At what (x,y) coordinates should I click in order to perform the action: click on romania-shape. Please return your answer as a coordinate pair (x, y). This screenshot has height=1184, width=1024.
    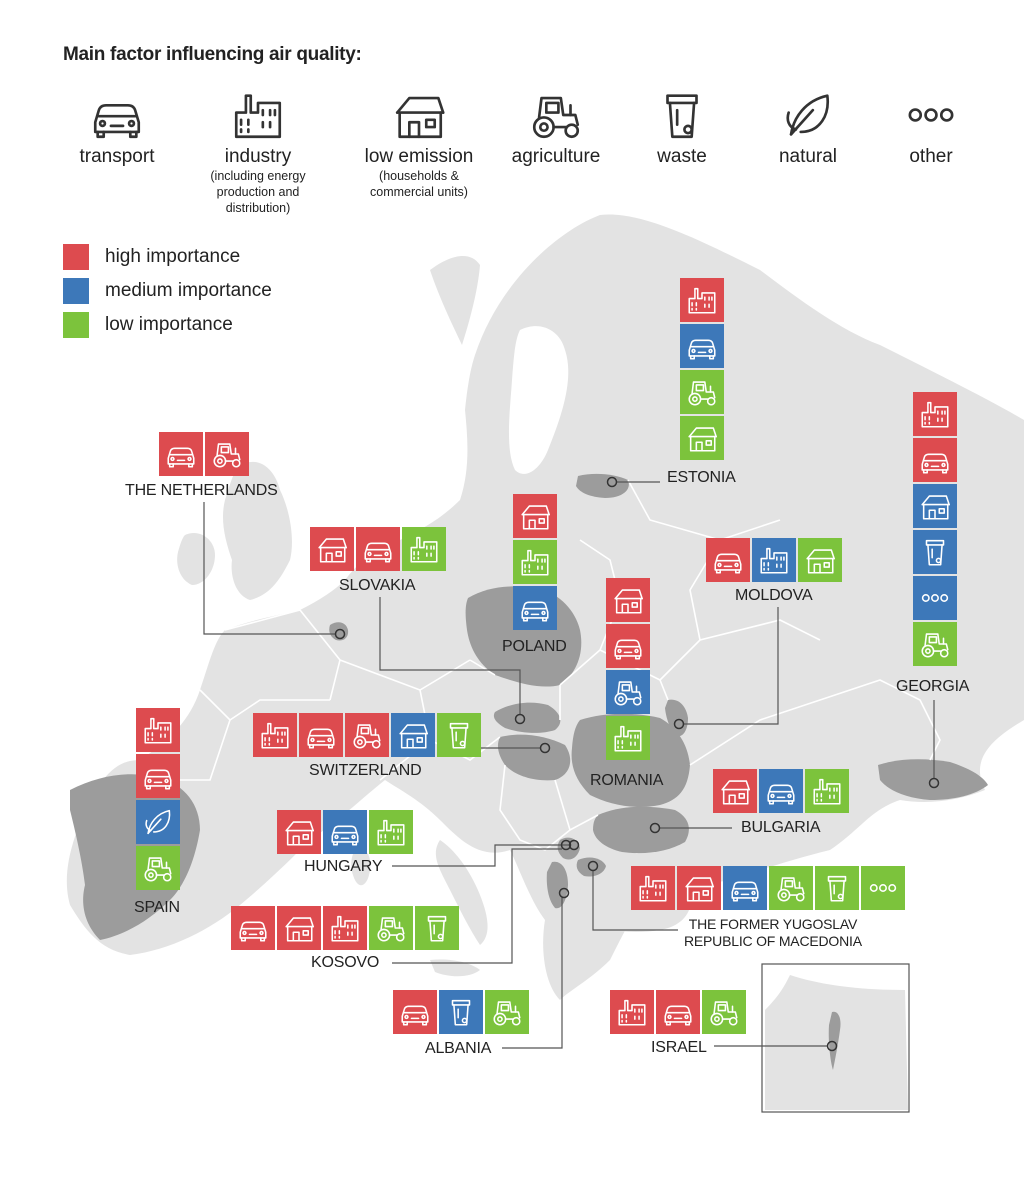
    Looking at the image, I should click on (630, 760).